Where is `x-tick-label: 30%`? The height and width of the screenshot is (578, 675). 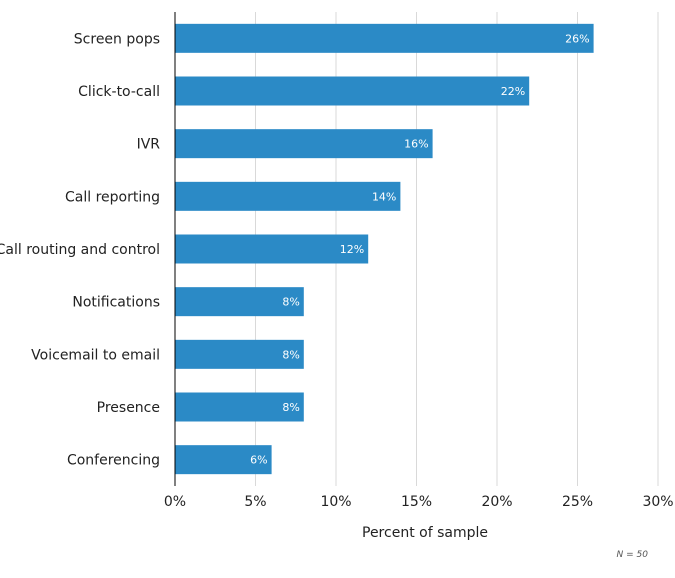
x-tick-label: 30% is located at coordinates (657, 502).